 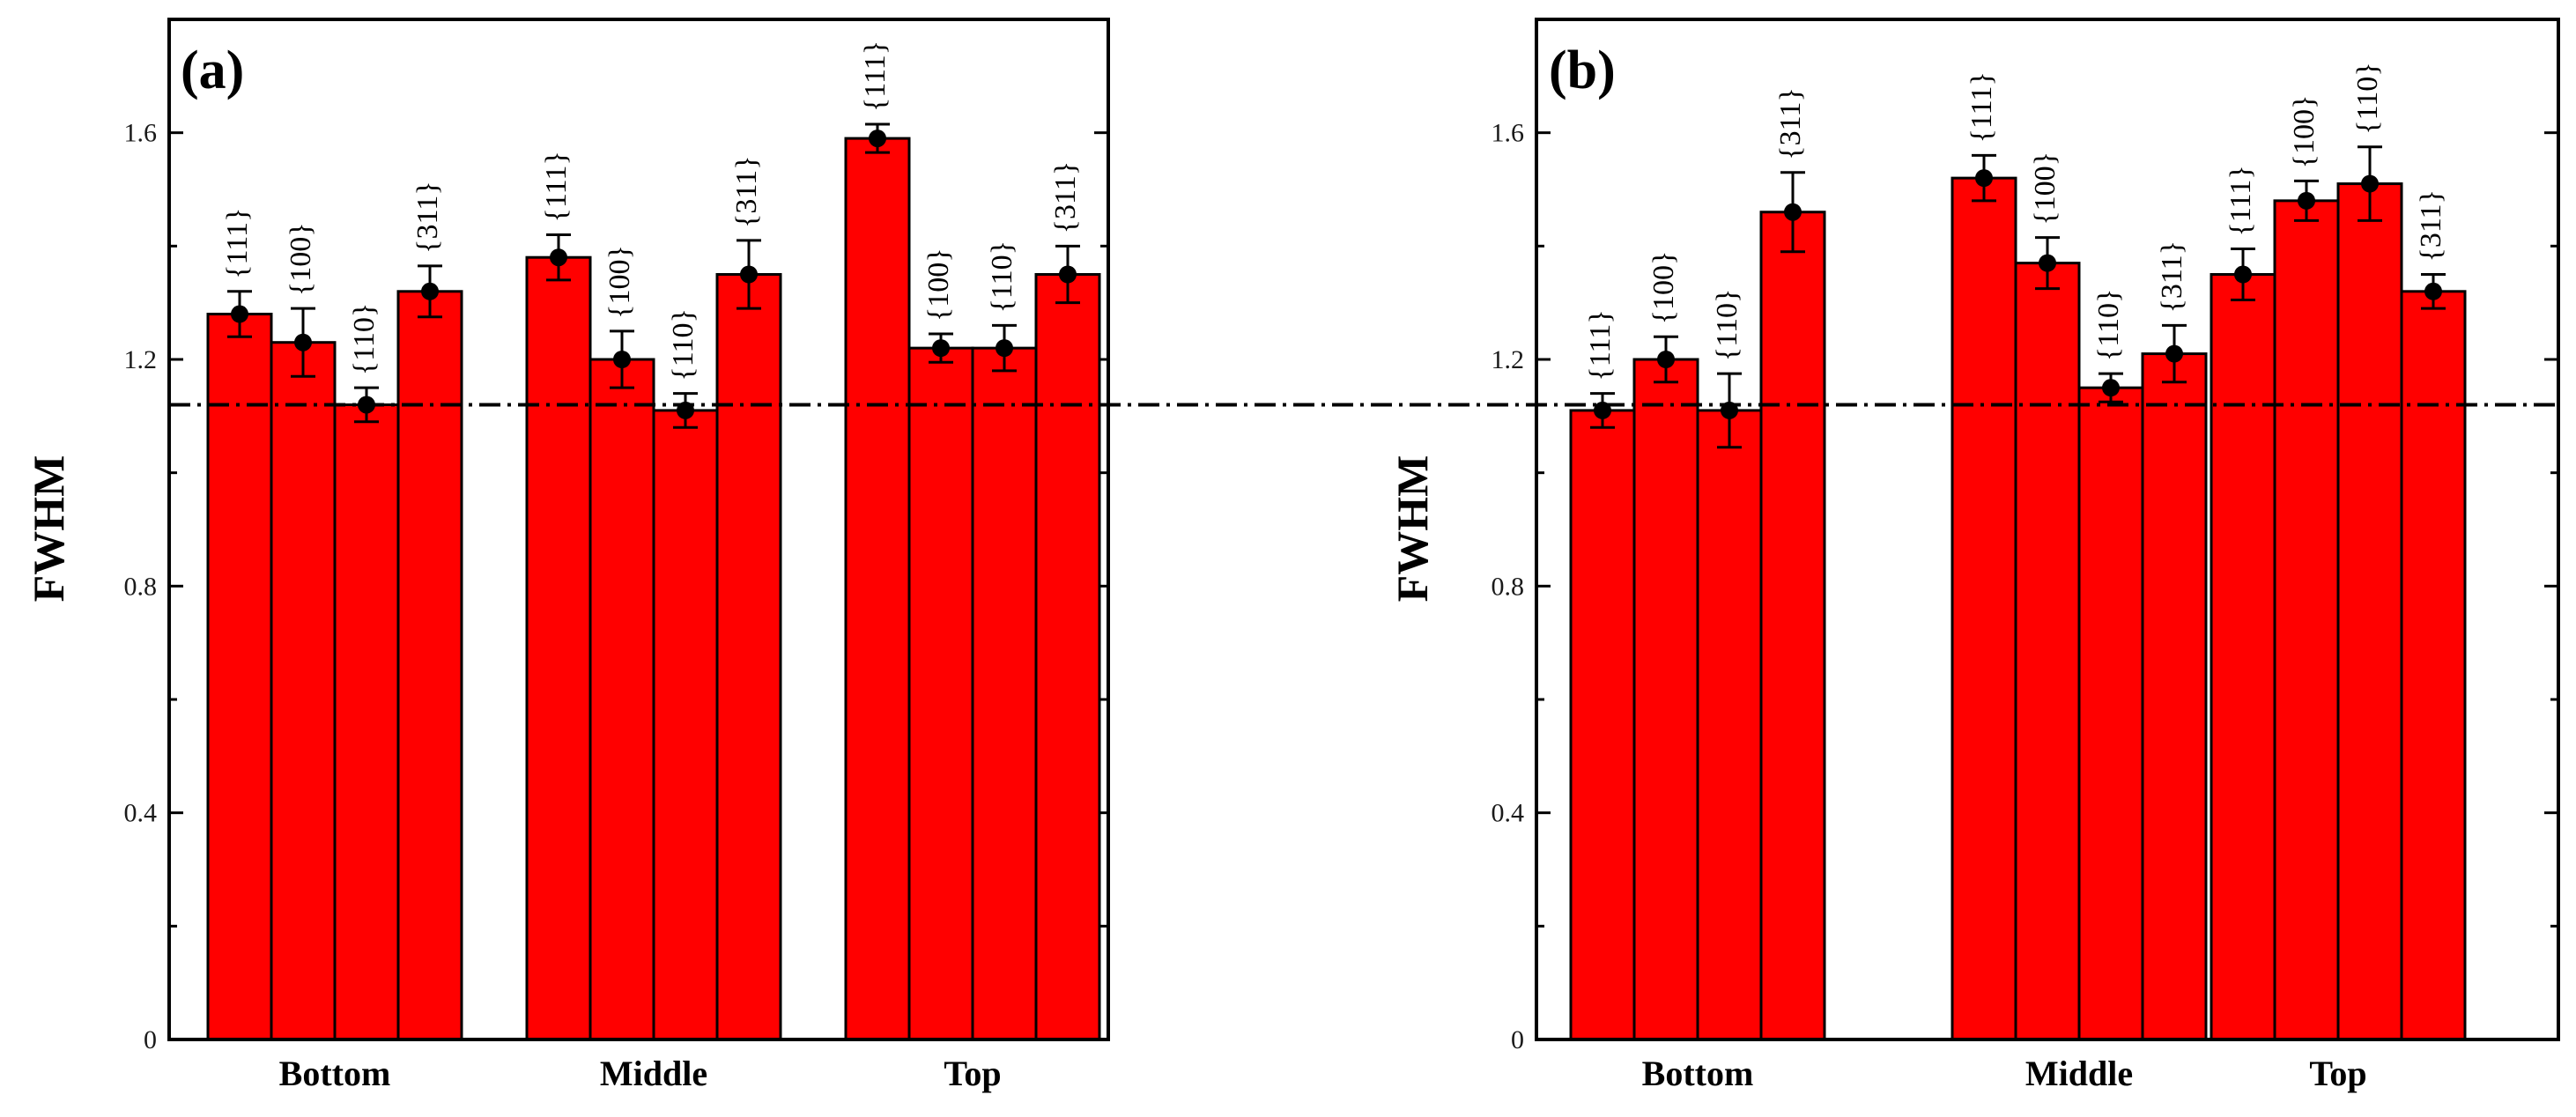 What do you see at coordinates (213, 70) in the screenshot?
I see `panel-label: (a)` at bounding box center [213, 70].